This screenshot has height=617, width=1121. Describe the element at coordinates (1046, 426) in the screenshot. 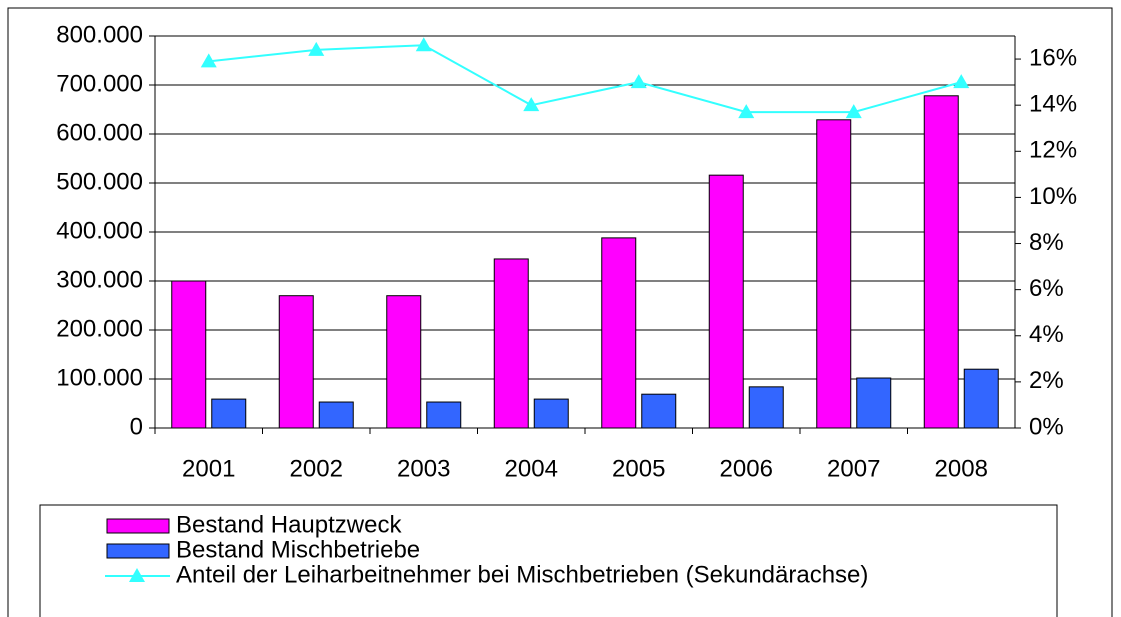

I see `y2-tick-label: 0%` at that location.